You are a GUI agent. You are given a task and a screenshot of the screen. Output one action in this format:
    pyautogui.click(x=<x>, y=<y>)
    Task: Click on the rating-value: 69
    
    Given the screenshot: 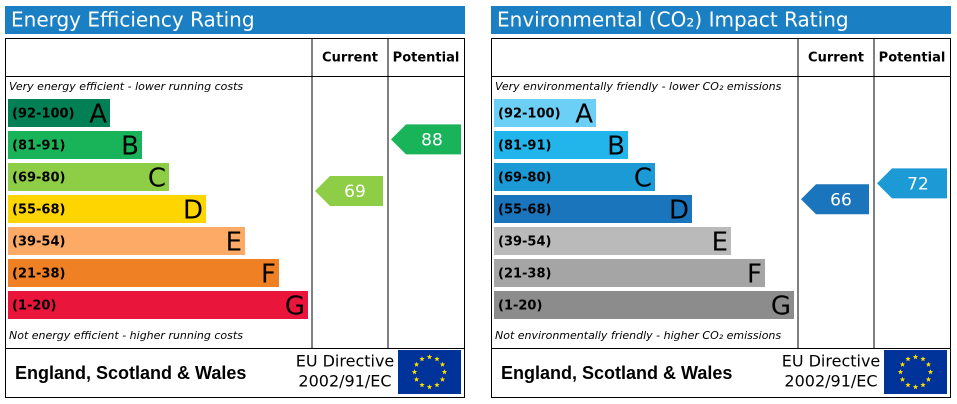 What is the action you would take?
    pyautogui.click(x=355, y=192)
    